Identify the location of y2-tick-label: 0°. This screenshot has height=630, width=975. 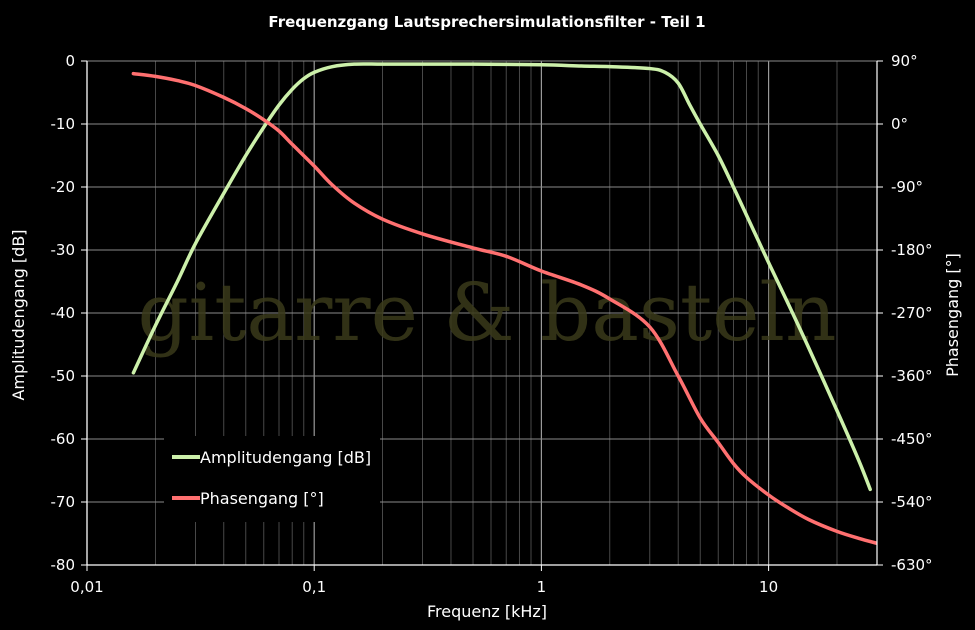
(899, 124).